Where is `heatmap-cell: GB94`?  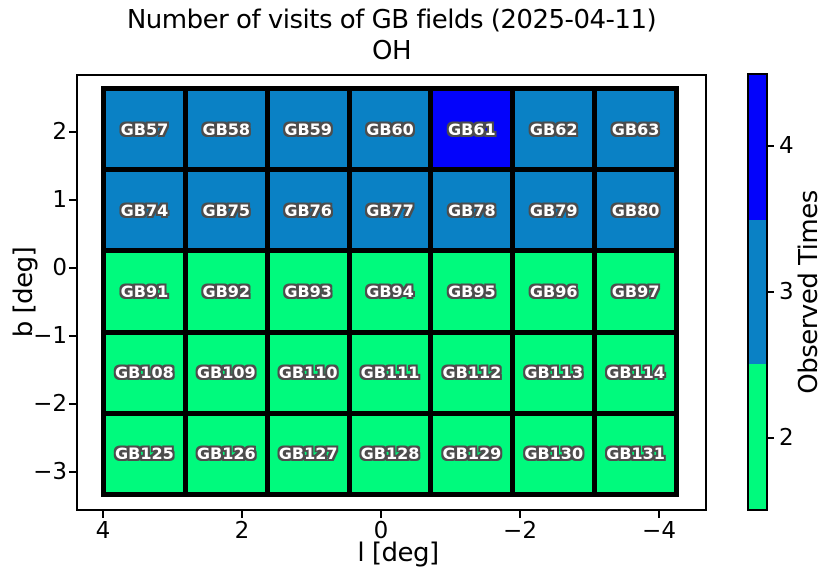 heatmap-cell: GB94 is located at coordinates (390, 291).